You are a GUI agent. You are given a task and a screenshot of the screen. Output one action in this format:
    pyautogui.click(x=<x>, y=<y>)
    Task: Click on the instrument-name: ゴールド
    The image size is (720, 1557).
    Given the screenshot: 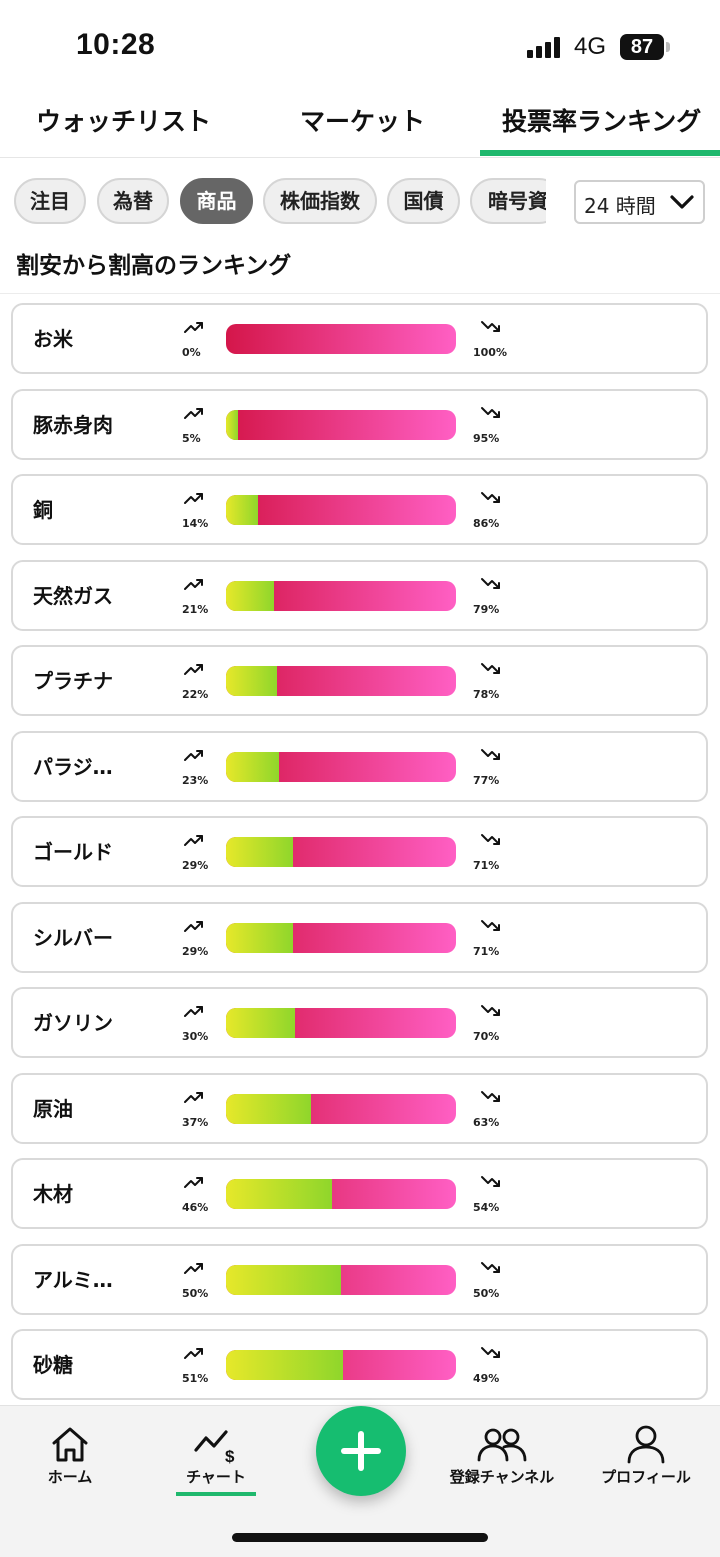 What is the action you would take?
    pyautogui.click(x=73, y=852)
    